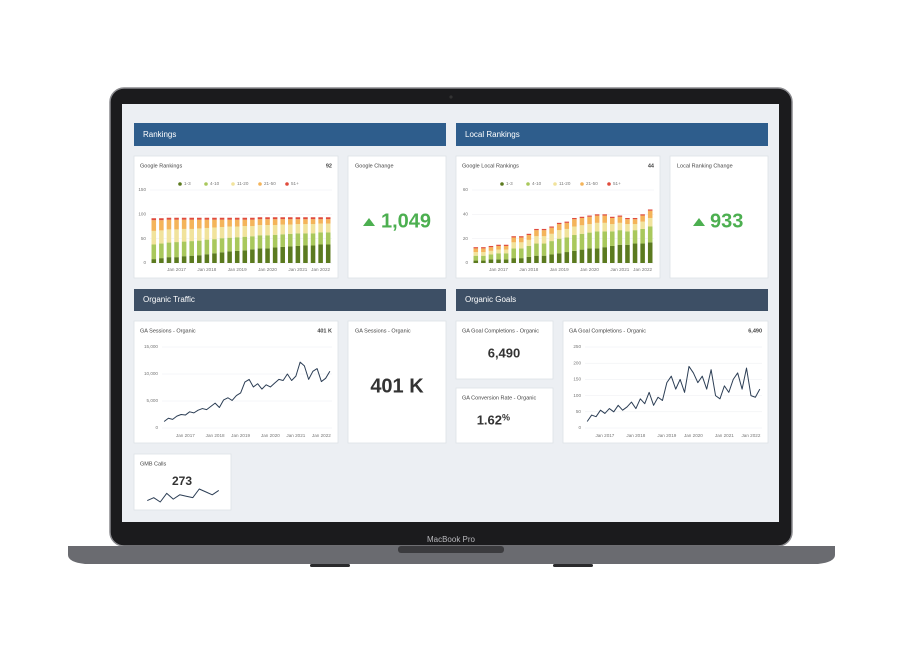  What do you see at coordinates (240, 435) in the screenshot?
I see `x-tick-label: Jan 2019` at bounding box center [240, 435].